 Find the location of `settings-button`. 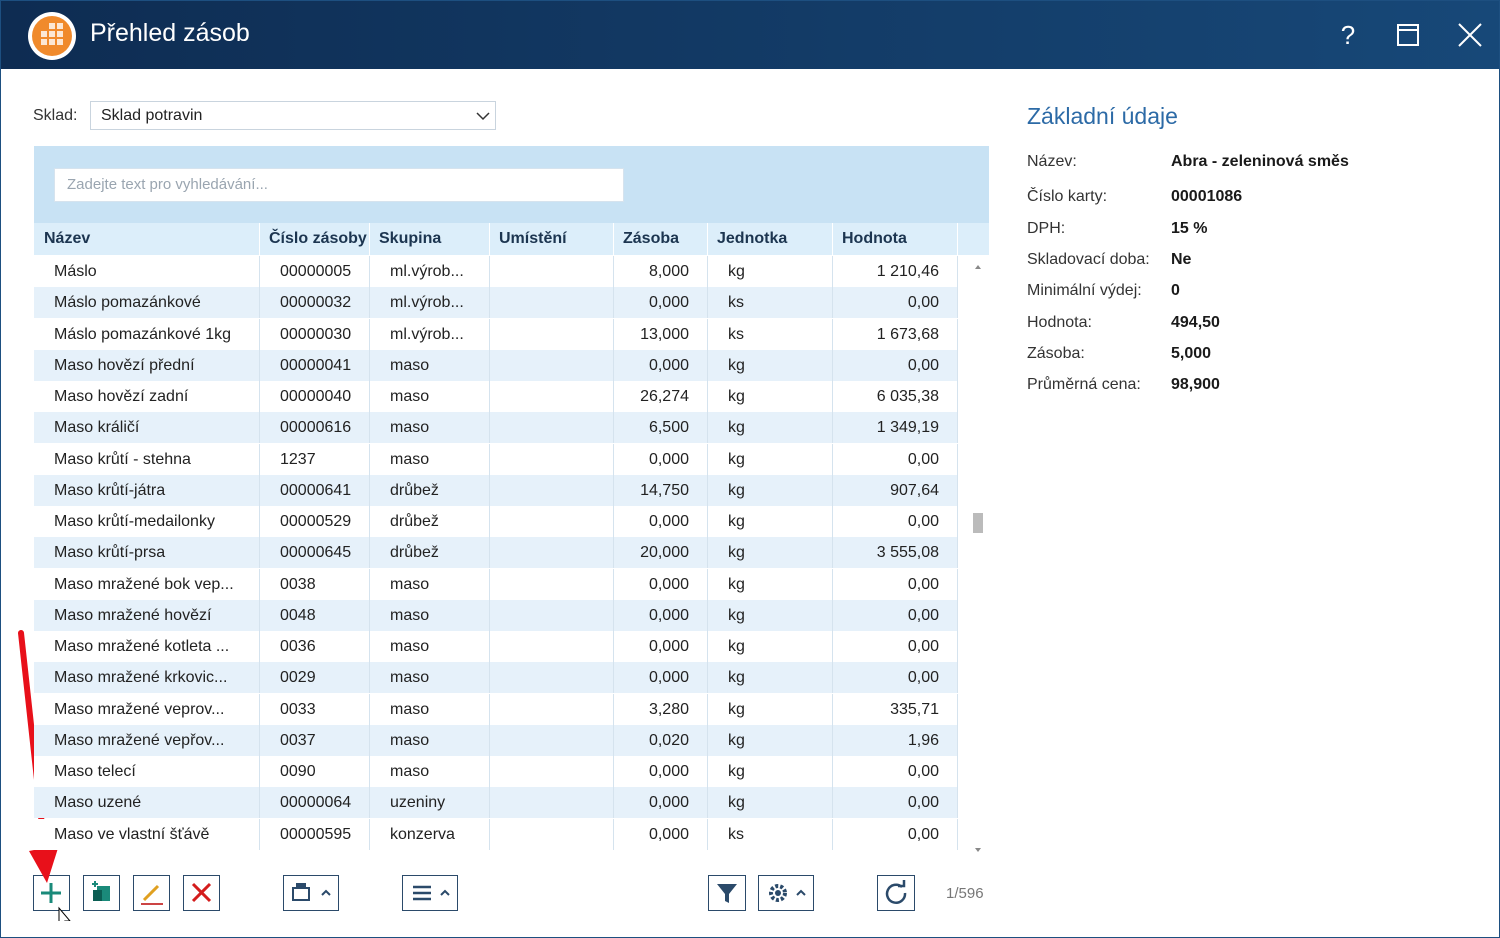

settings-button is located at coordinates (786, 893).